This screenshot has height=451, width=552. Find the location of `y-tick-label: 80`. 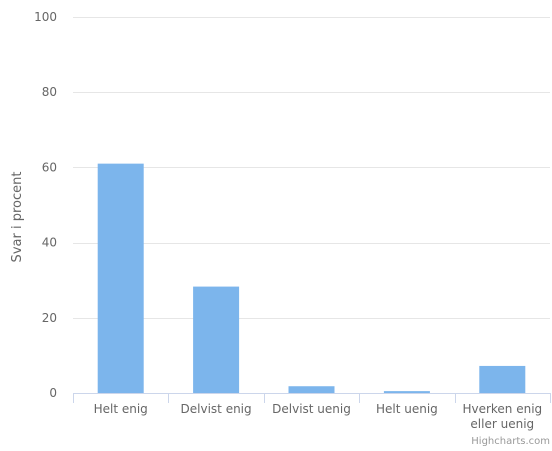

y-tick-label: 80 is located at coordinates (49, 92).